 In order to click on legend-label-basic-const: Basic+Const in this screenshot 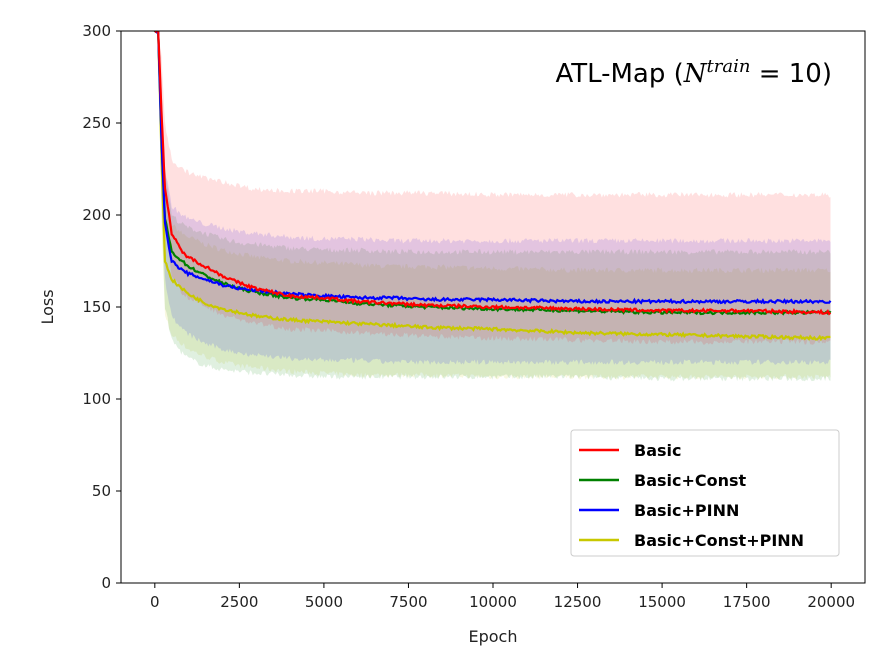, I will do `click(690, 480)`.